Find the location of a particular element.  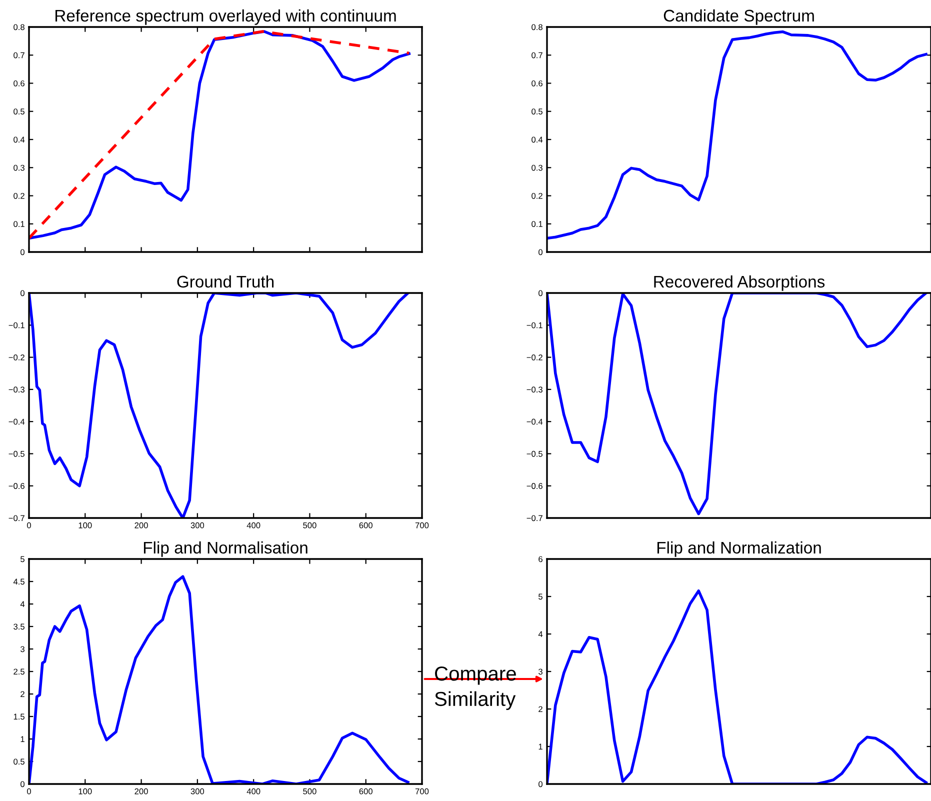

y-tick-label: 4.5 is located at coordinates (18, 581).